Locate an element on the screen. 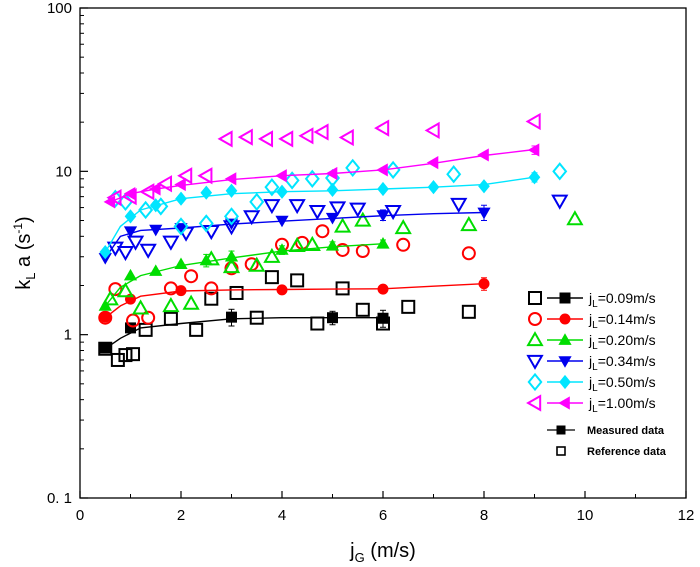 This screenshot has height=567, width=700. x-tick-label: 0 is located at coordinates (80, 515).